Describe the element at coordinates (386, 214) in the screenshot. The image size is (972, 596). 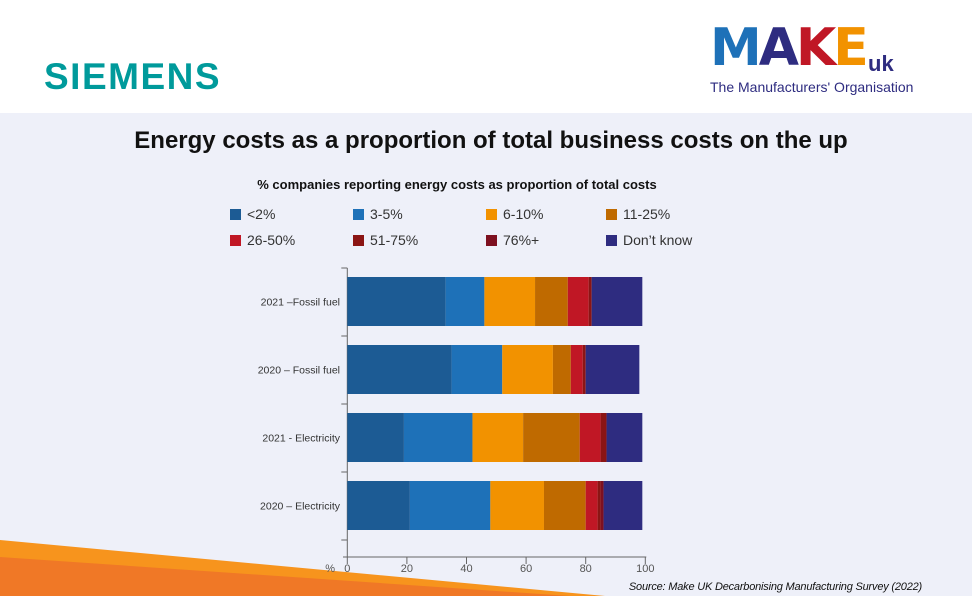
I see `legend-label: 3-5%` at that location.